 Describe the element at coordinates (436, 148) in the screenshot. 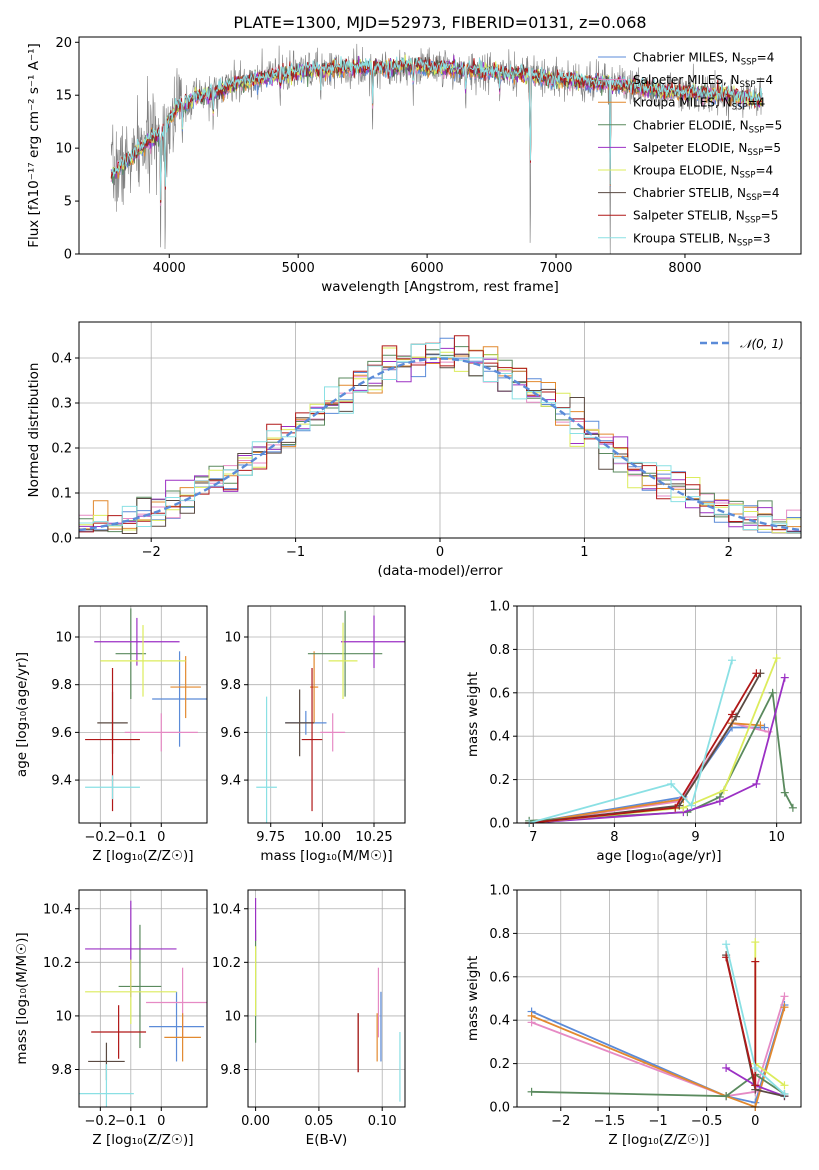

I see `spectrum-lines` at that location.